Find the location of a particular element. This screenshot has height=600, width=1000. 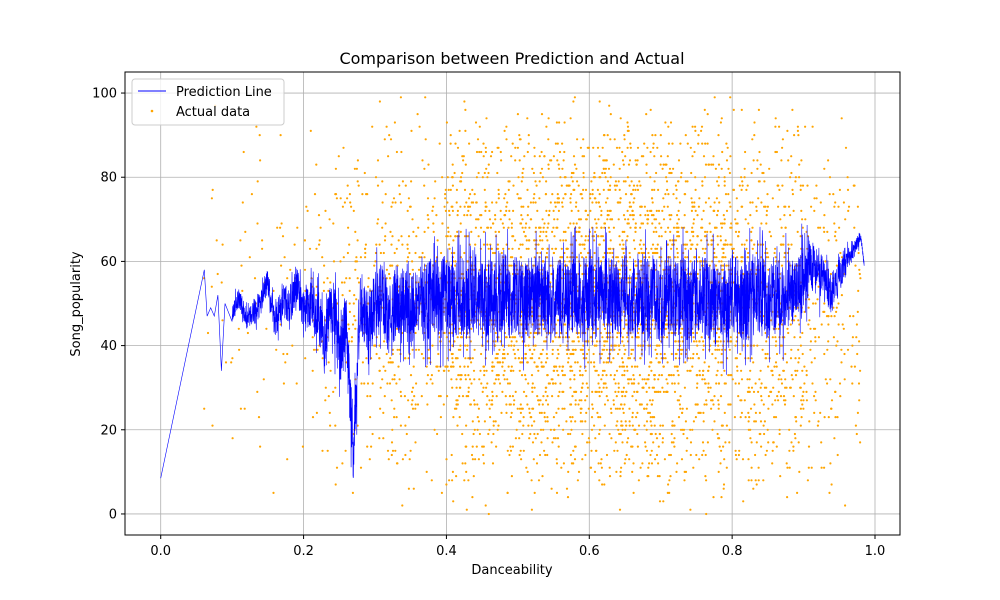

x-tick-label: 0.0 is located at coordinates (160, 551).